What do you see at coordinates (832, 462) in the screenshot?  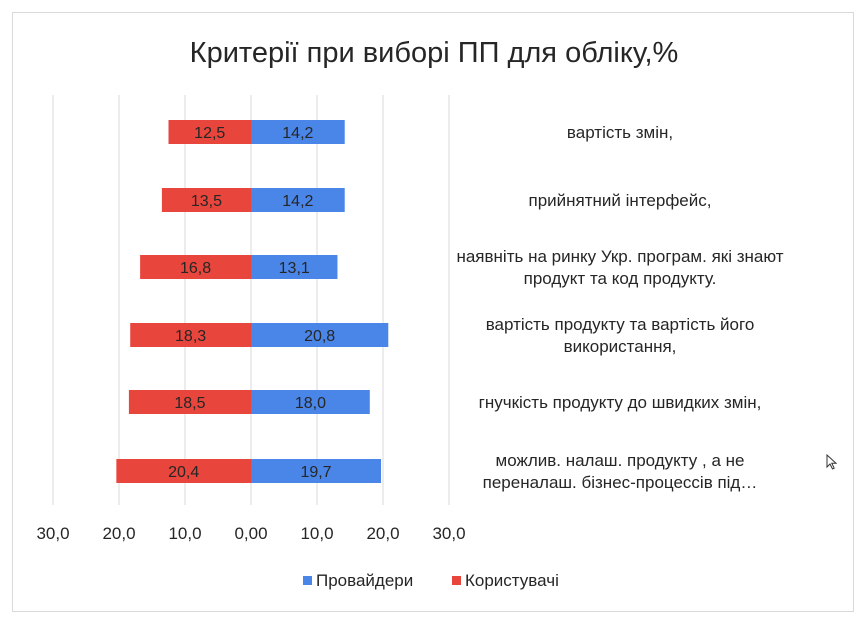 I see `mouse-cursor-icon` at bounding box center [832, 462].